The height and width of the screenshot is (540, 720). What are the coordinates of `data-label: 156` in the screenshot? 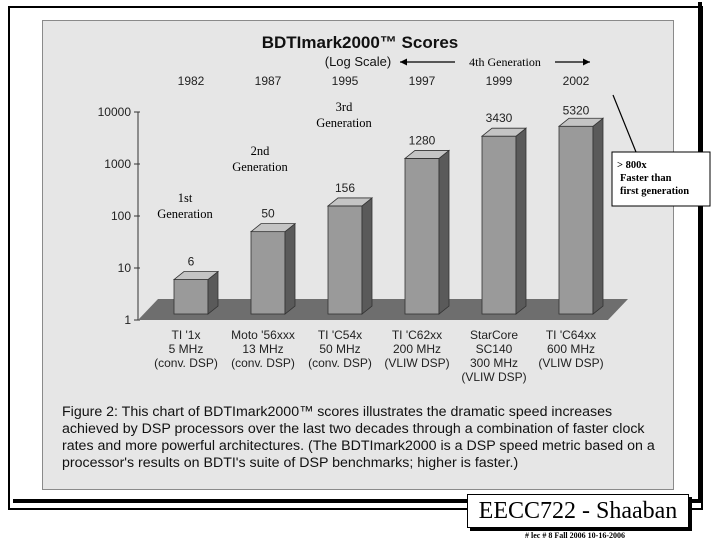 It's located at (345, 188).